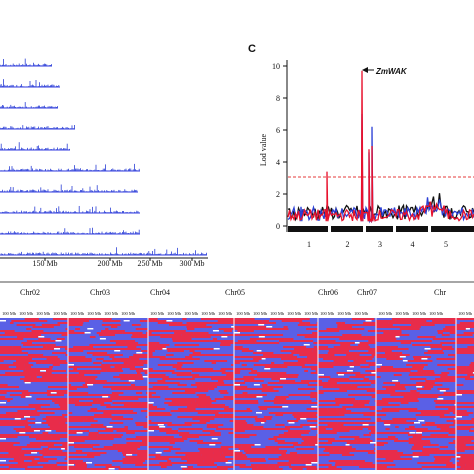 This screenshot has height=474, width=474. What do you see at coordinates (309, 244) in the screenshot?
I see `x-tick-label: 1` at bounding box center [309, 244].